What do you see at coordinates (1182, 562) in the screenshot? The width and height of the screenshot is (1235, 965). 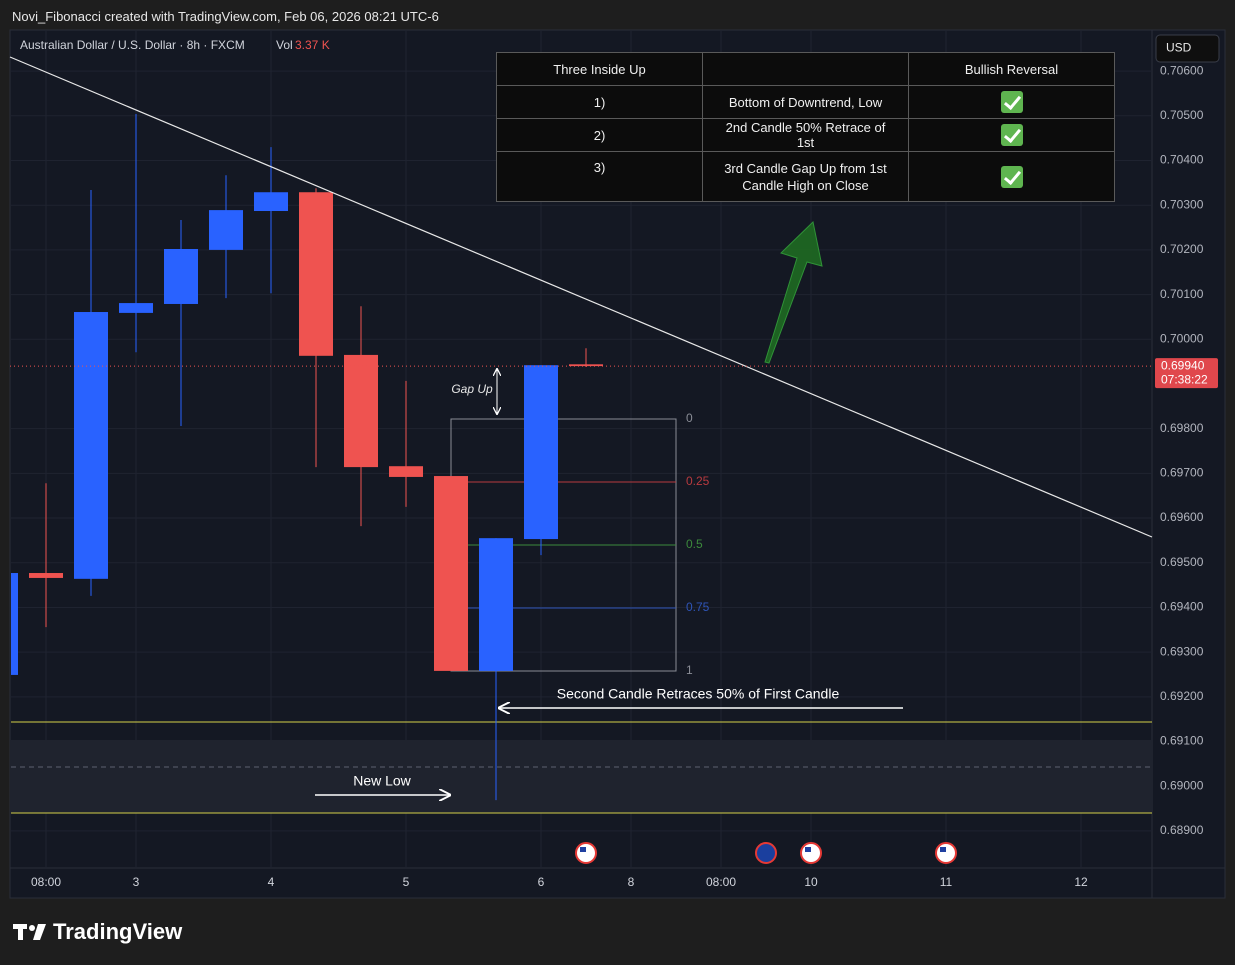 I see `y-tick-label: 0.69500` at bounding box center [1182, 562].